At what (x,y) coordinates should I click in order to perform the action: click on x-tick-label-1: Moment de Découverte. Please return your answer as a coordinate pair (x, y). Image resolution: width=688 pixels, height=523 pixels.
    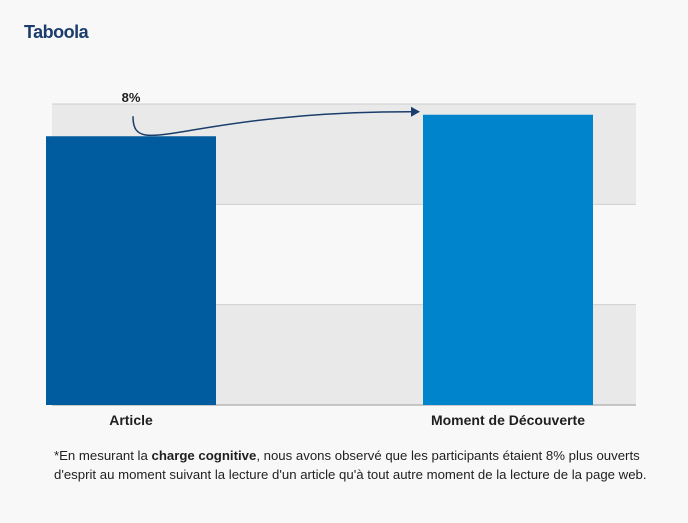
    Looking at the image, I should click on (508, 420).